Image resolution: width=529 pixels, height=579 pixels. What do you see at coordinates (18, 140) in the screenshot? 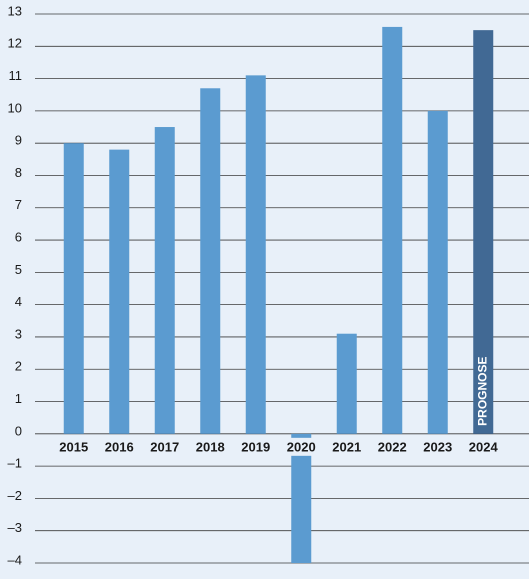
I see `y-tick-label: 9` at bounding box center [18, 140].